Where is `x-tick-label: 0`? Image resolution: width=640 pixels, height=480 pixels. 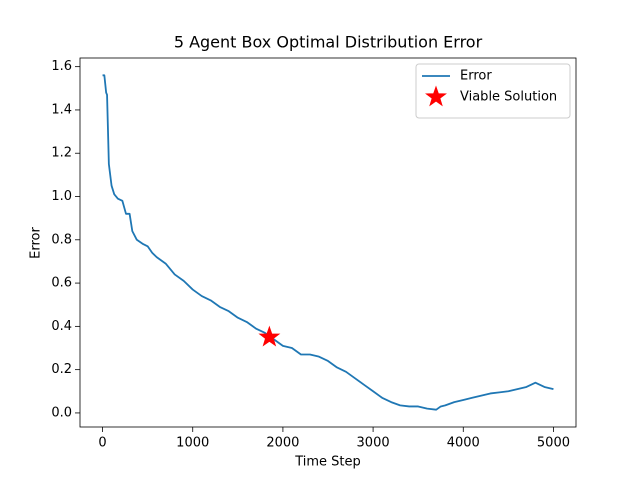 x-tick-label: 0 is located at coordinates (102, 443).